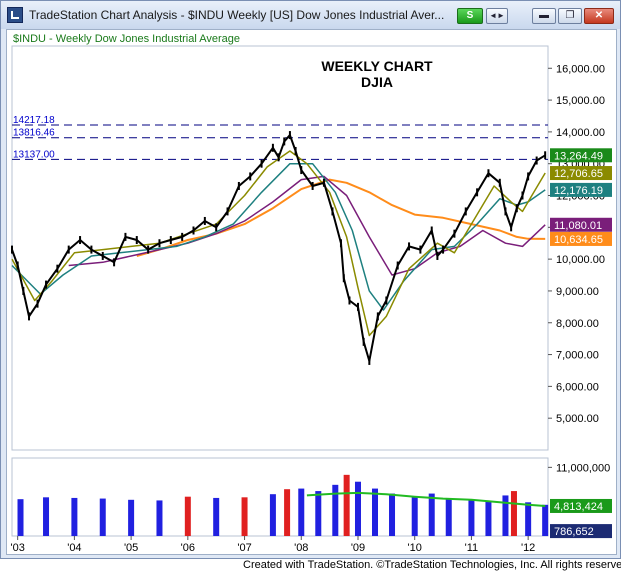  What do you see at coordinates (578, 226) in the screenshot?
I see `price-label-3-text: 11,080.01` at bounding box center [578, 226].